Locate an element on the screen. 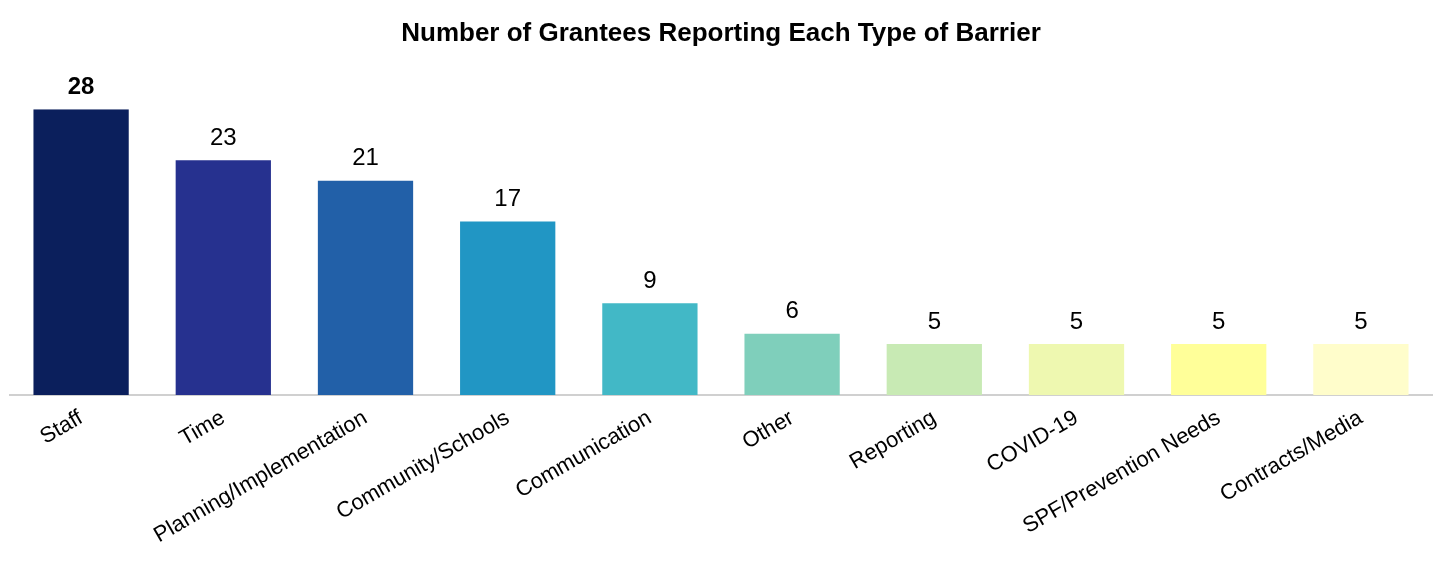 This screenshot has height=564, width=1442. chart-title: Number of Grantees Reporting Each Type of Barrier is located at coordinates (721, 31).